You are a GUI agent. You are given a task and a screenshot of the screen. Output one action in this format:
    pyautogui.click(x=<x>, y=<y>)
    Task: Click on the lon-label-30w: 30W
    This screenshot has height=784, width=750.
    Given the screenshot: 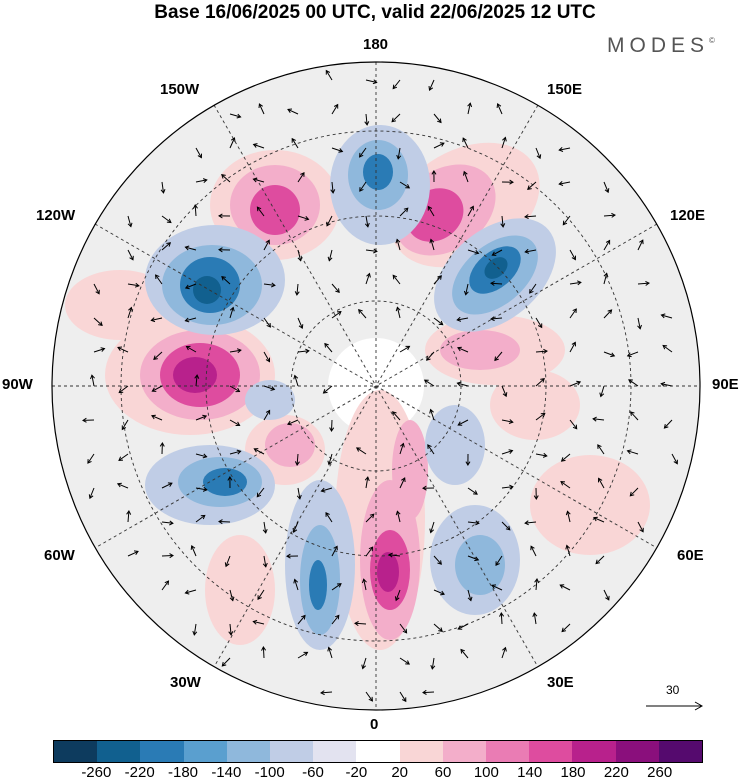 What is the action you would take?
    pyautogui.click(x=185, y=682)
    